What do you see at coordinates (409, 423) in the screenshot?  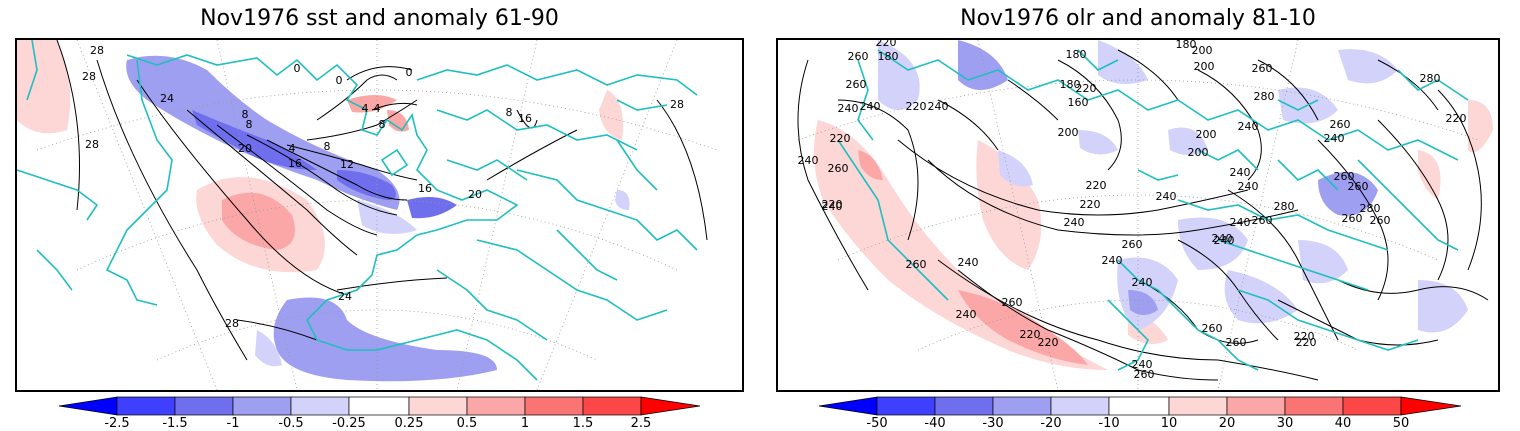 I see `colorbar-tick-label: 0.25` at bounding box center [409, 423].